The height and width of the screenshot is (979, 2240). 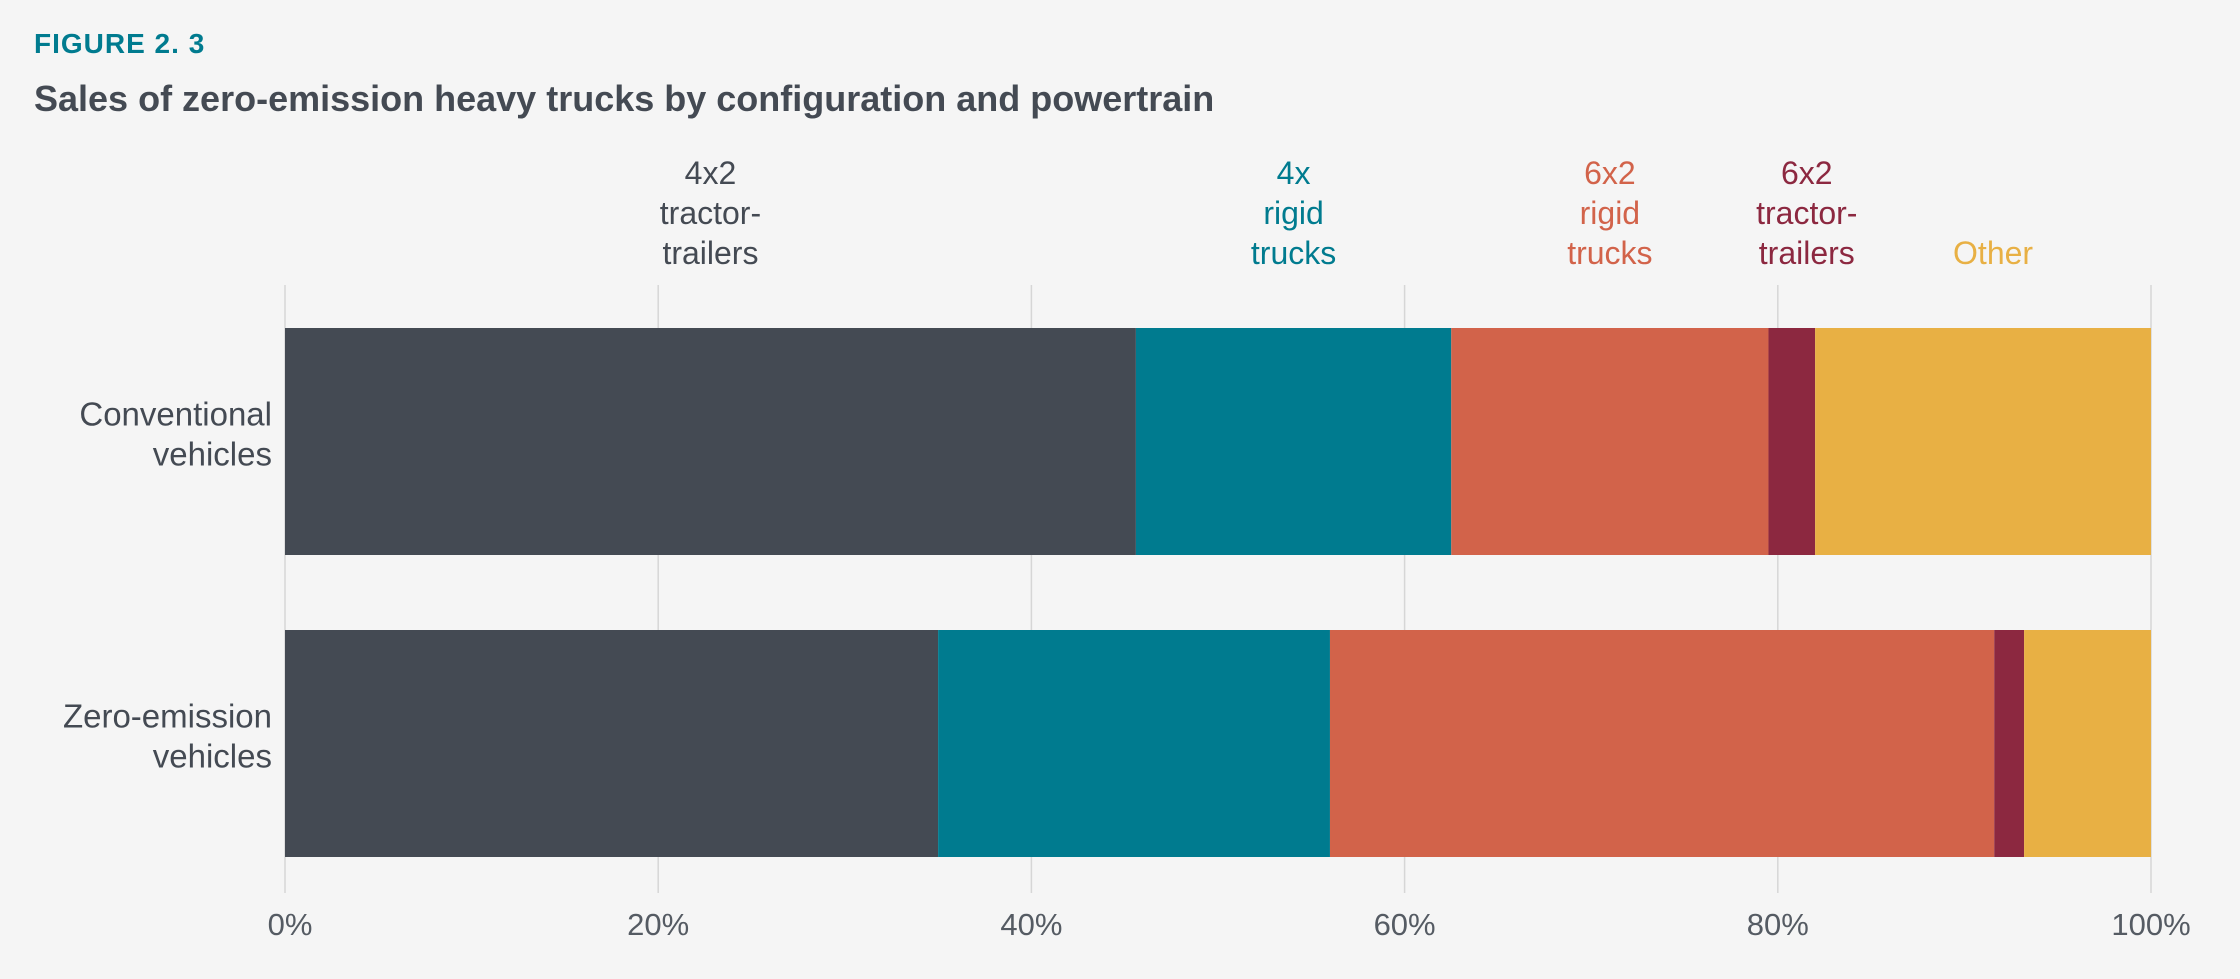 What do you see at coordinates (1993, 253) in the screenshot?
I see `series-label: Other` at bounding box center [1993, 253].